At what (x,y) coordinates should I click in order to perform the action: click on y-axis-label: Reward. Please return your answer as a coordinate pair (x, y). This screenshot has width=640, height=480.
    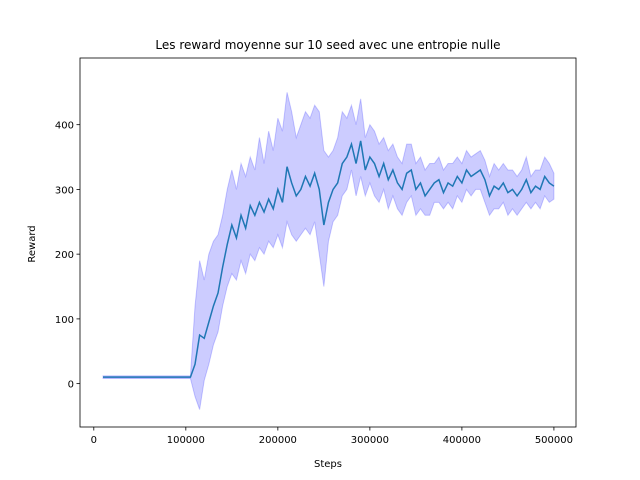
    Looking at the image, I should click on (32, 243).